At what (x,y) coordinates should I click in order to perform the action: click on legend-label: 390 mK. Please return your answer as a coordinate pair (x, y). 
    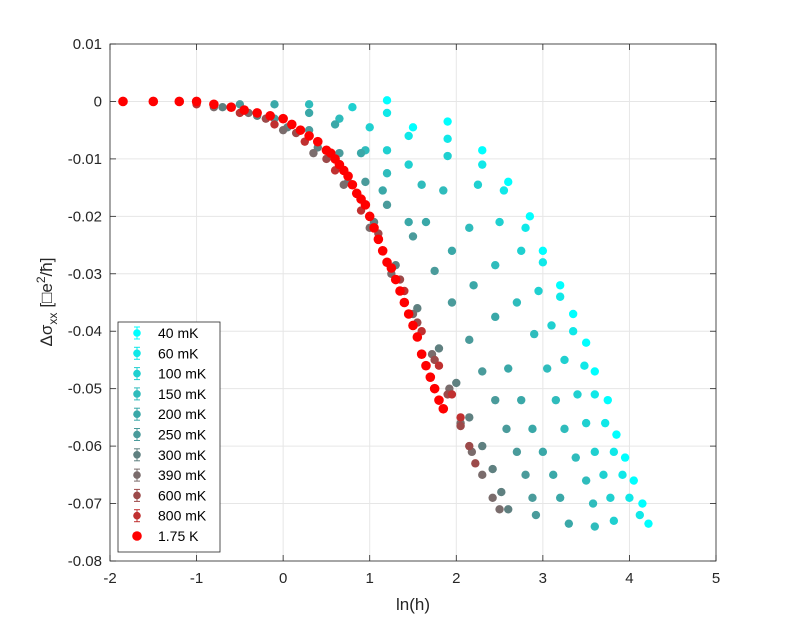
    Looking at the image, I should click on (182, 475).